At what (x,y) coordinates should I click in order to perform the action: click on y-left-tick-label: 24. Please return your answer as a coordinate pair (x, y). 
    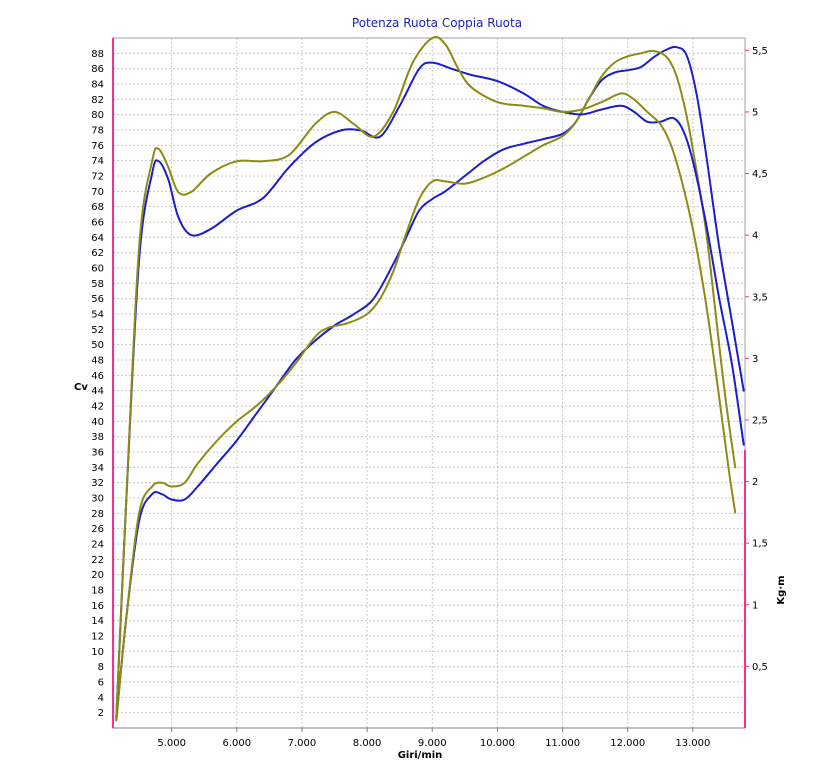
    Looking at the image, I should click on (97, 545).